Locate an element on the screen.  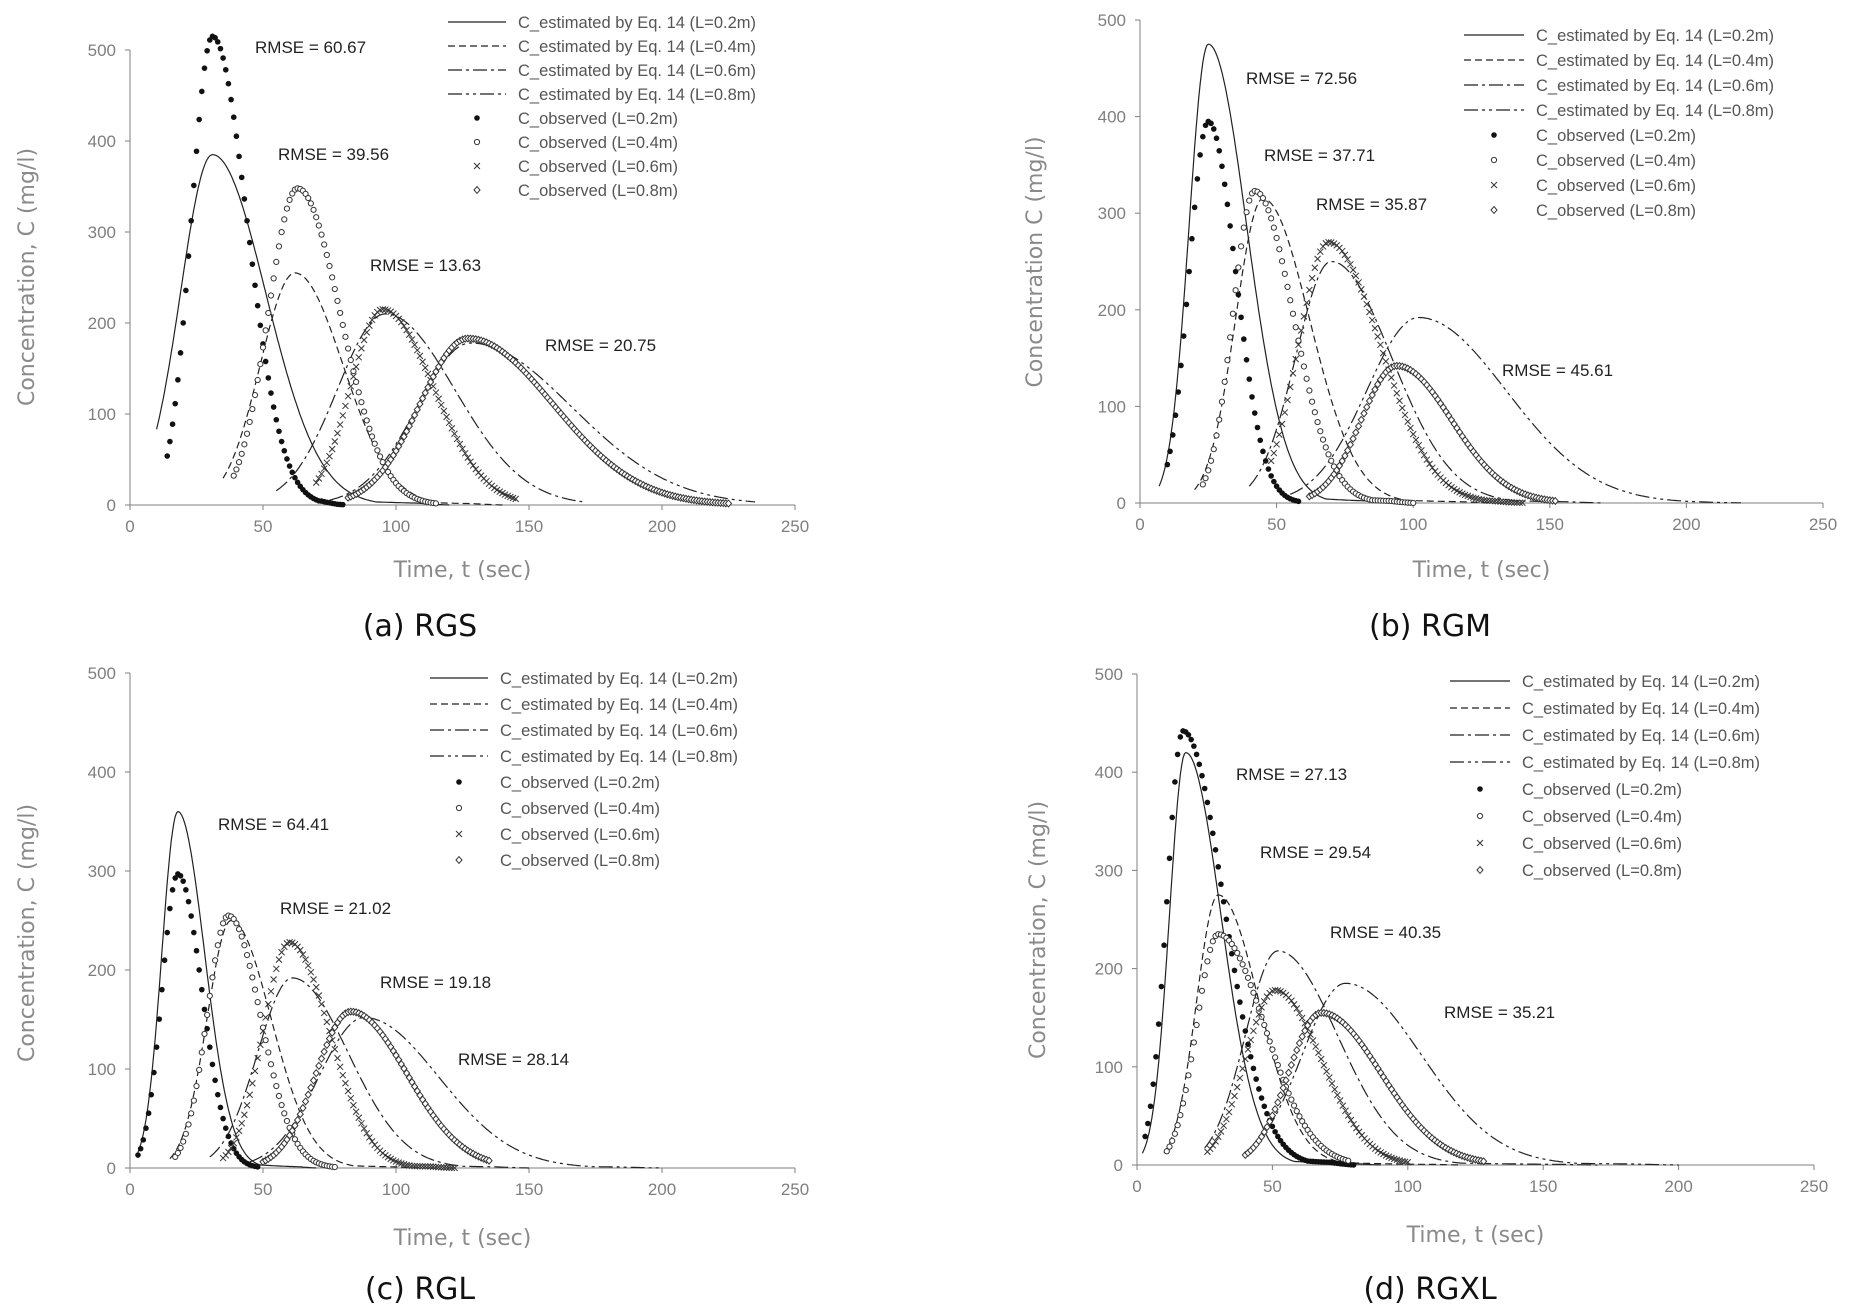
x-tick-label: 50 is located at coordinates (263, 526).